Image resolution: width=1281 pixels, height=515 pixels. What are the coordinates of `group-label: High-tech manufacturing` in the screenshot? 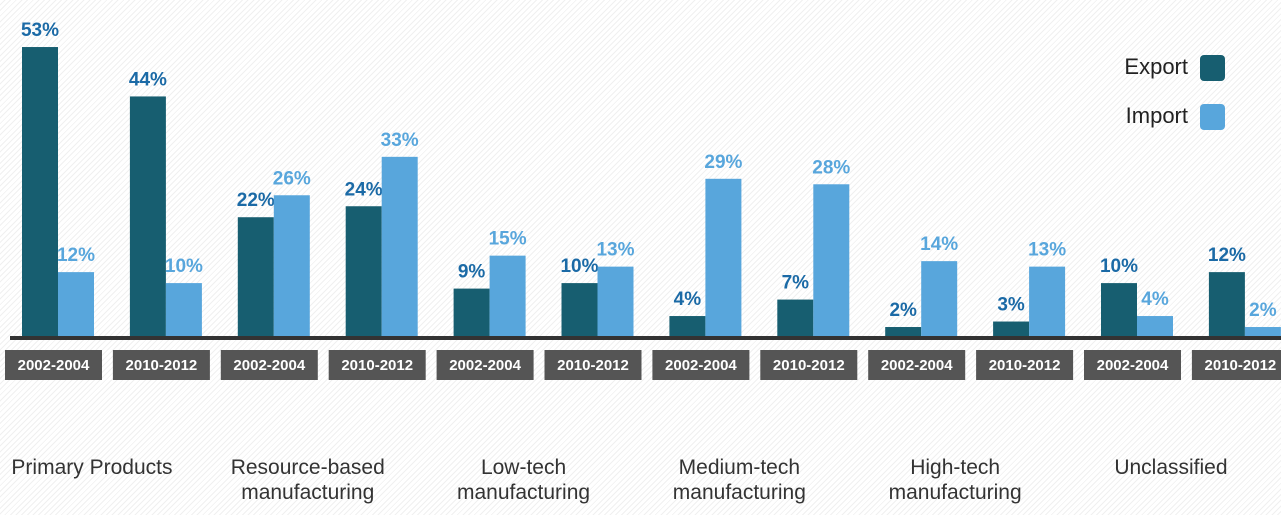 It's located at (955, 480).